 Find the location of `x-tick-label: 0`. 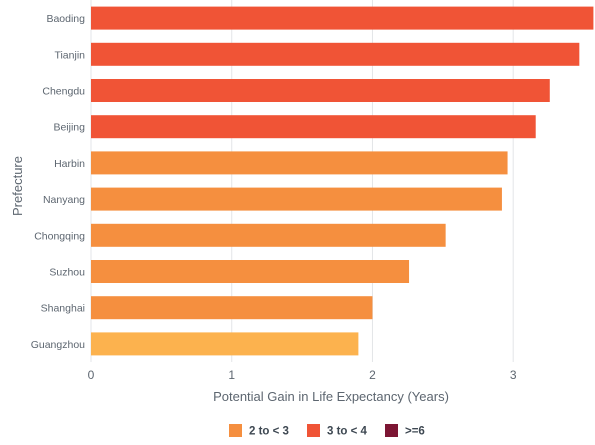

x-tick-label: 0 is located at coordinates (91, 375).